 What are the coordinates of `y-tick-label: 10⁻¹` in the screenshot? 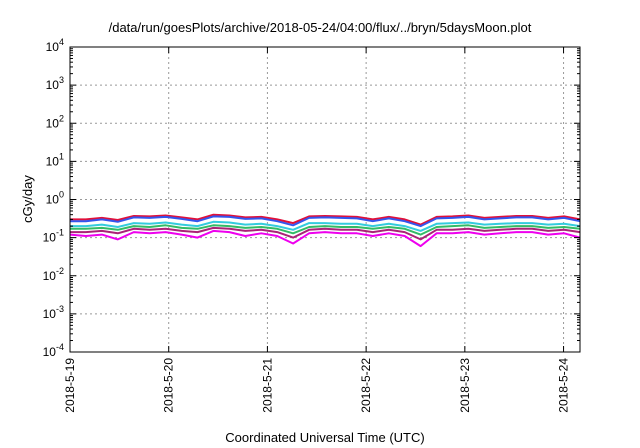 It's located at (53, 236).